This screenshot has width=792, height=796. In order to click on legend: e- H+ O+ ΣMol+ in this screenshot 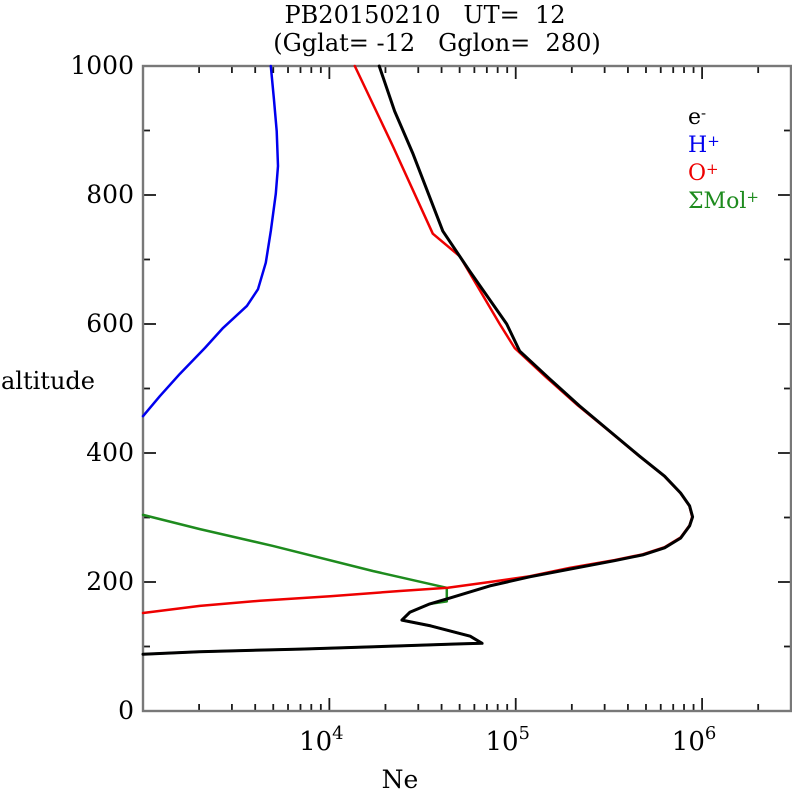, I will do `click(723, 157)`.